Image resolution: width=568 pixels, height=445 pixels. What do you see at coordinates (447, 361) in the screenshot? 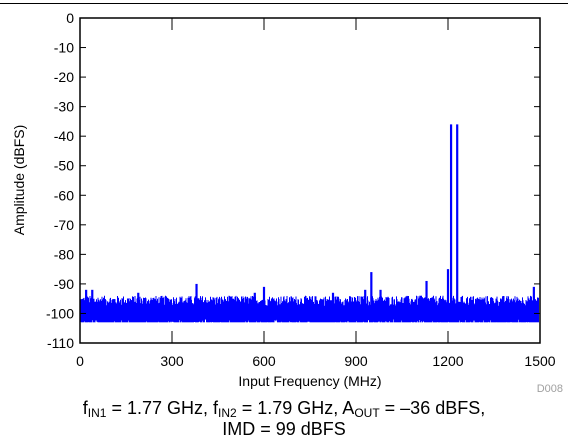
I see `x-tick-label: 1200` at bounding box center [447, 361].